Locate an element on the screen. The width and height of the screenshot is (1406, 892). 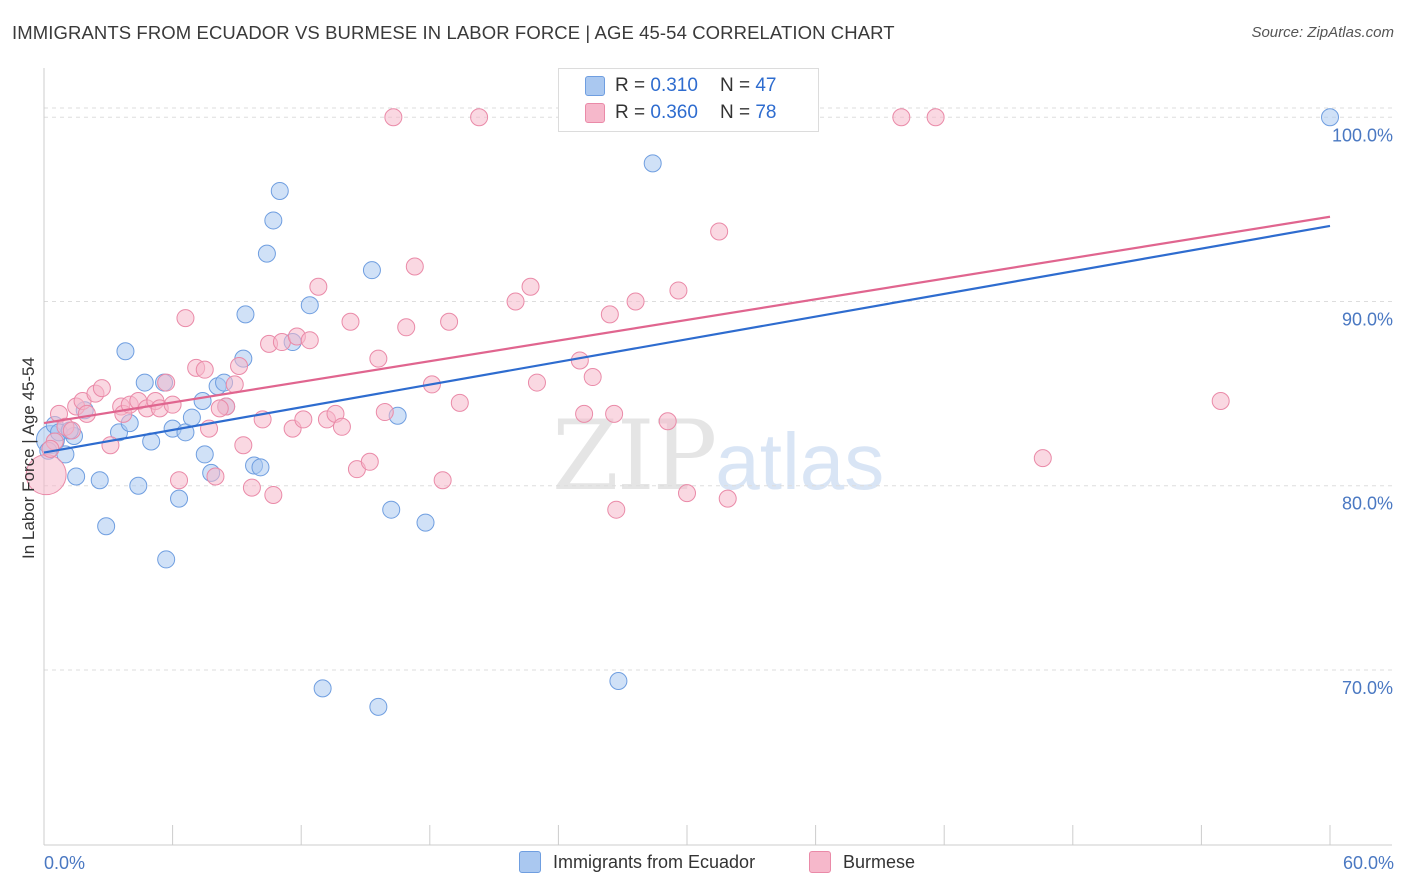
burmese-n-value: 78 is located at coordinates (766, 112).